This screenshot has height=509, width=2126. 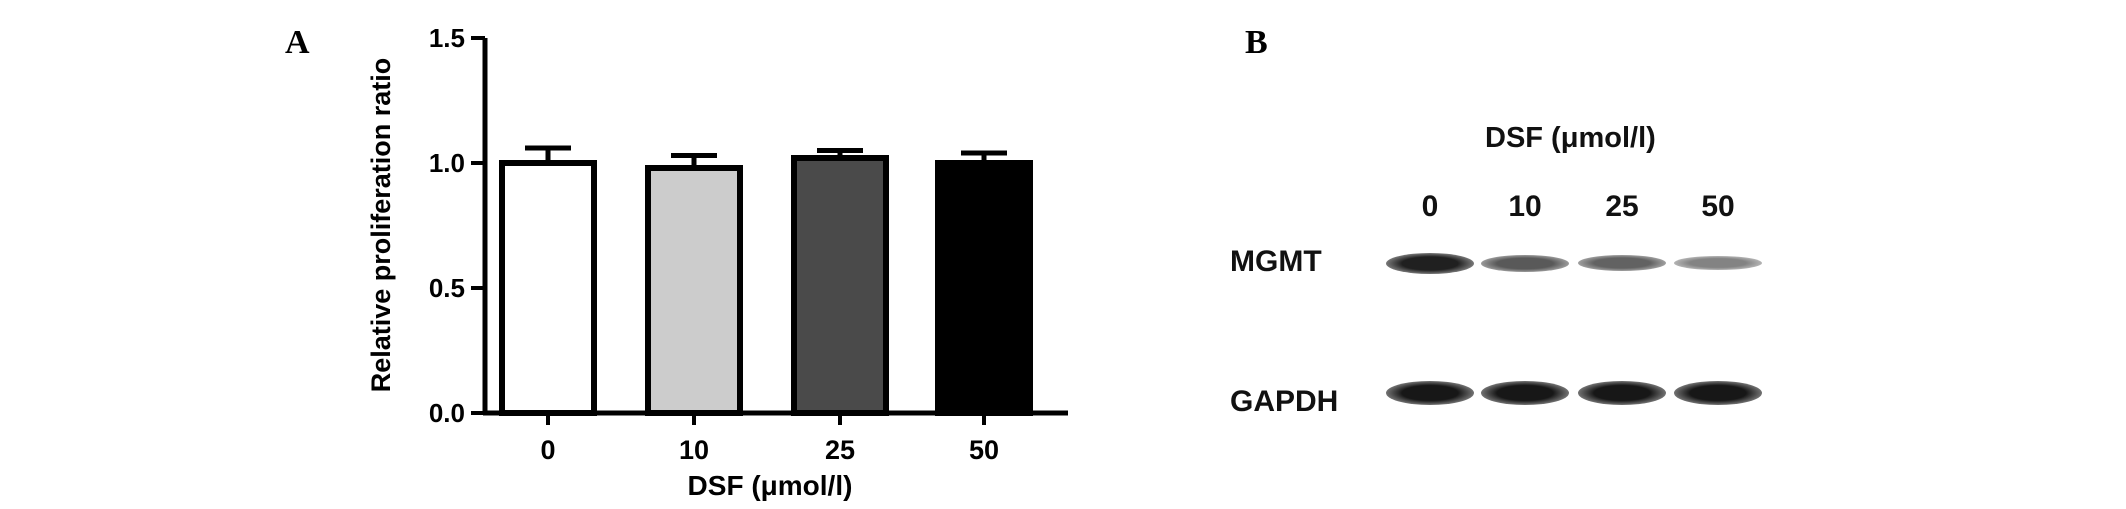 I want to click on panel-a-letter: A, so click(x=297, y=42).